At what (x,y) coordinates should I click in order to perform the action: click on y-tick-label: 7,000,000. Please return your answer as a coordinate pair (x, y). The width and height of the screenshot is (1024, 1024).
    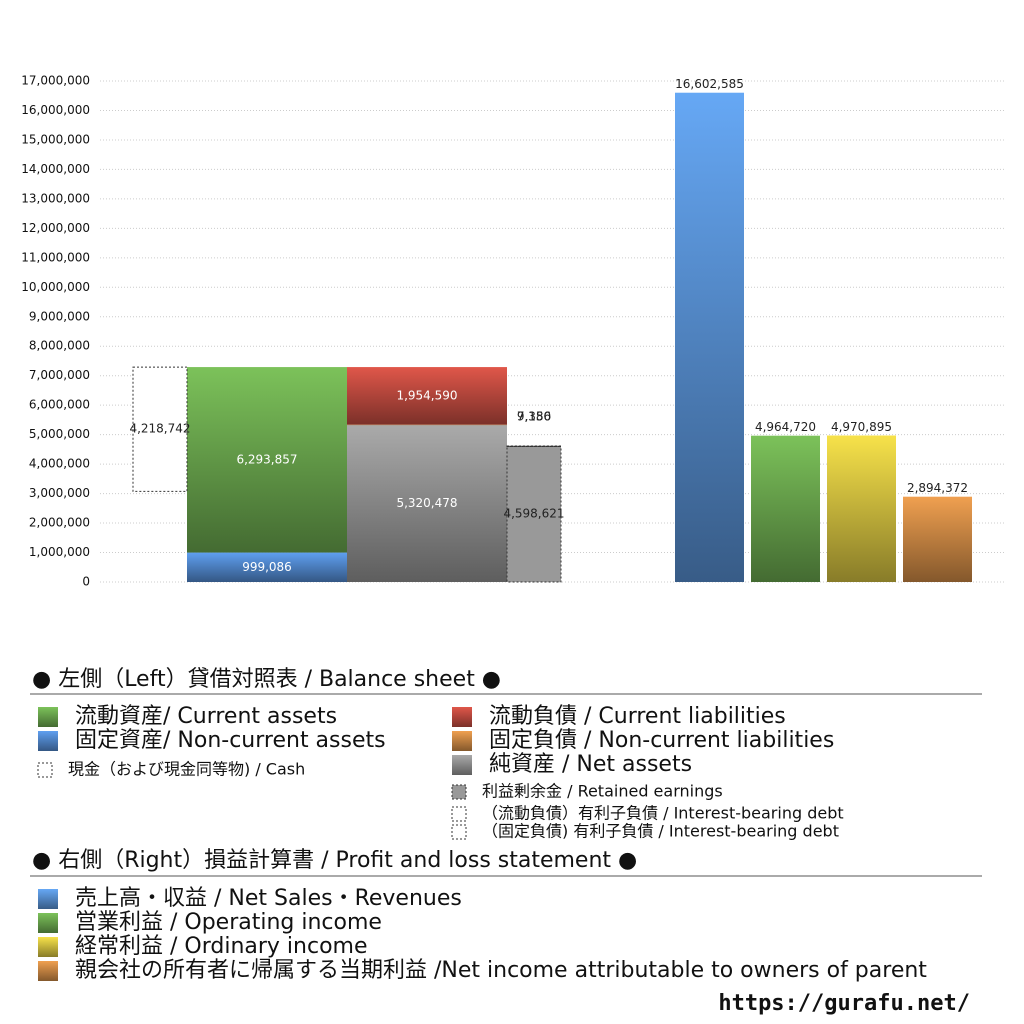
    Looking at the image, I should click on (59, 375).